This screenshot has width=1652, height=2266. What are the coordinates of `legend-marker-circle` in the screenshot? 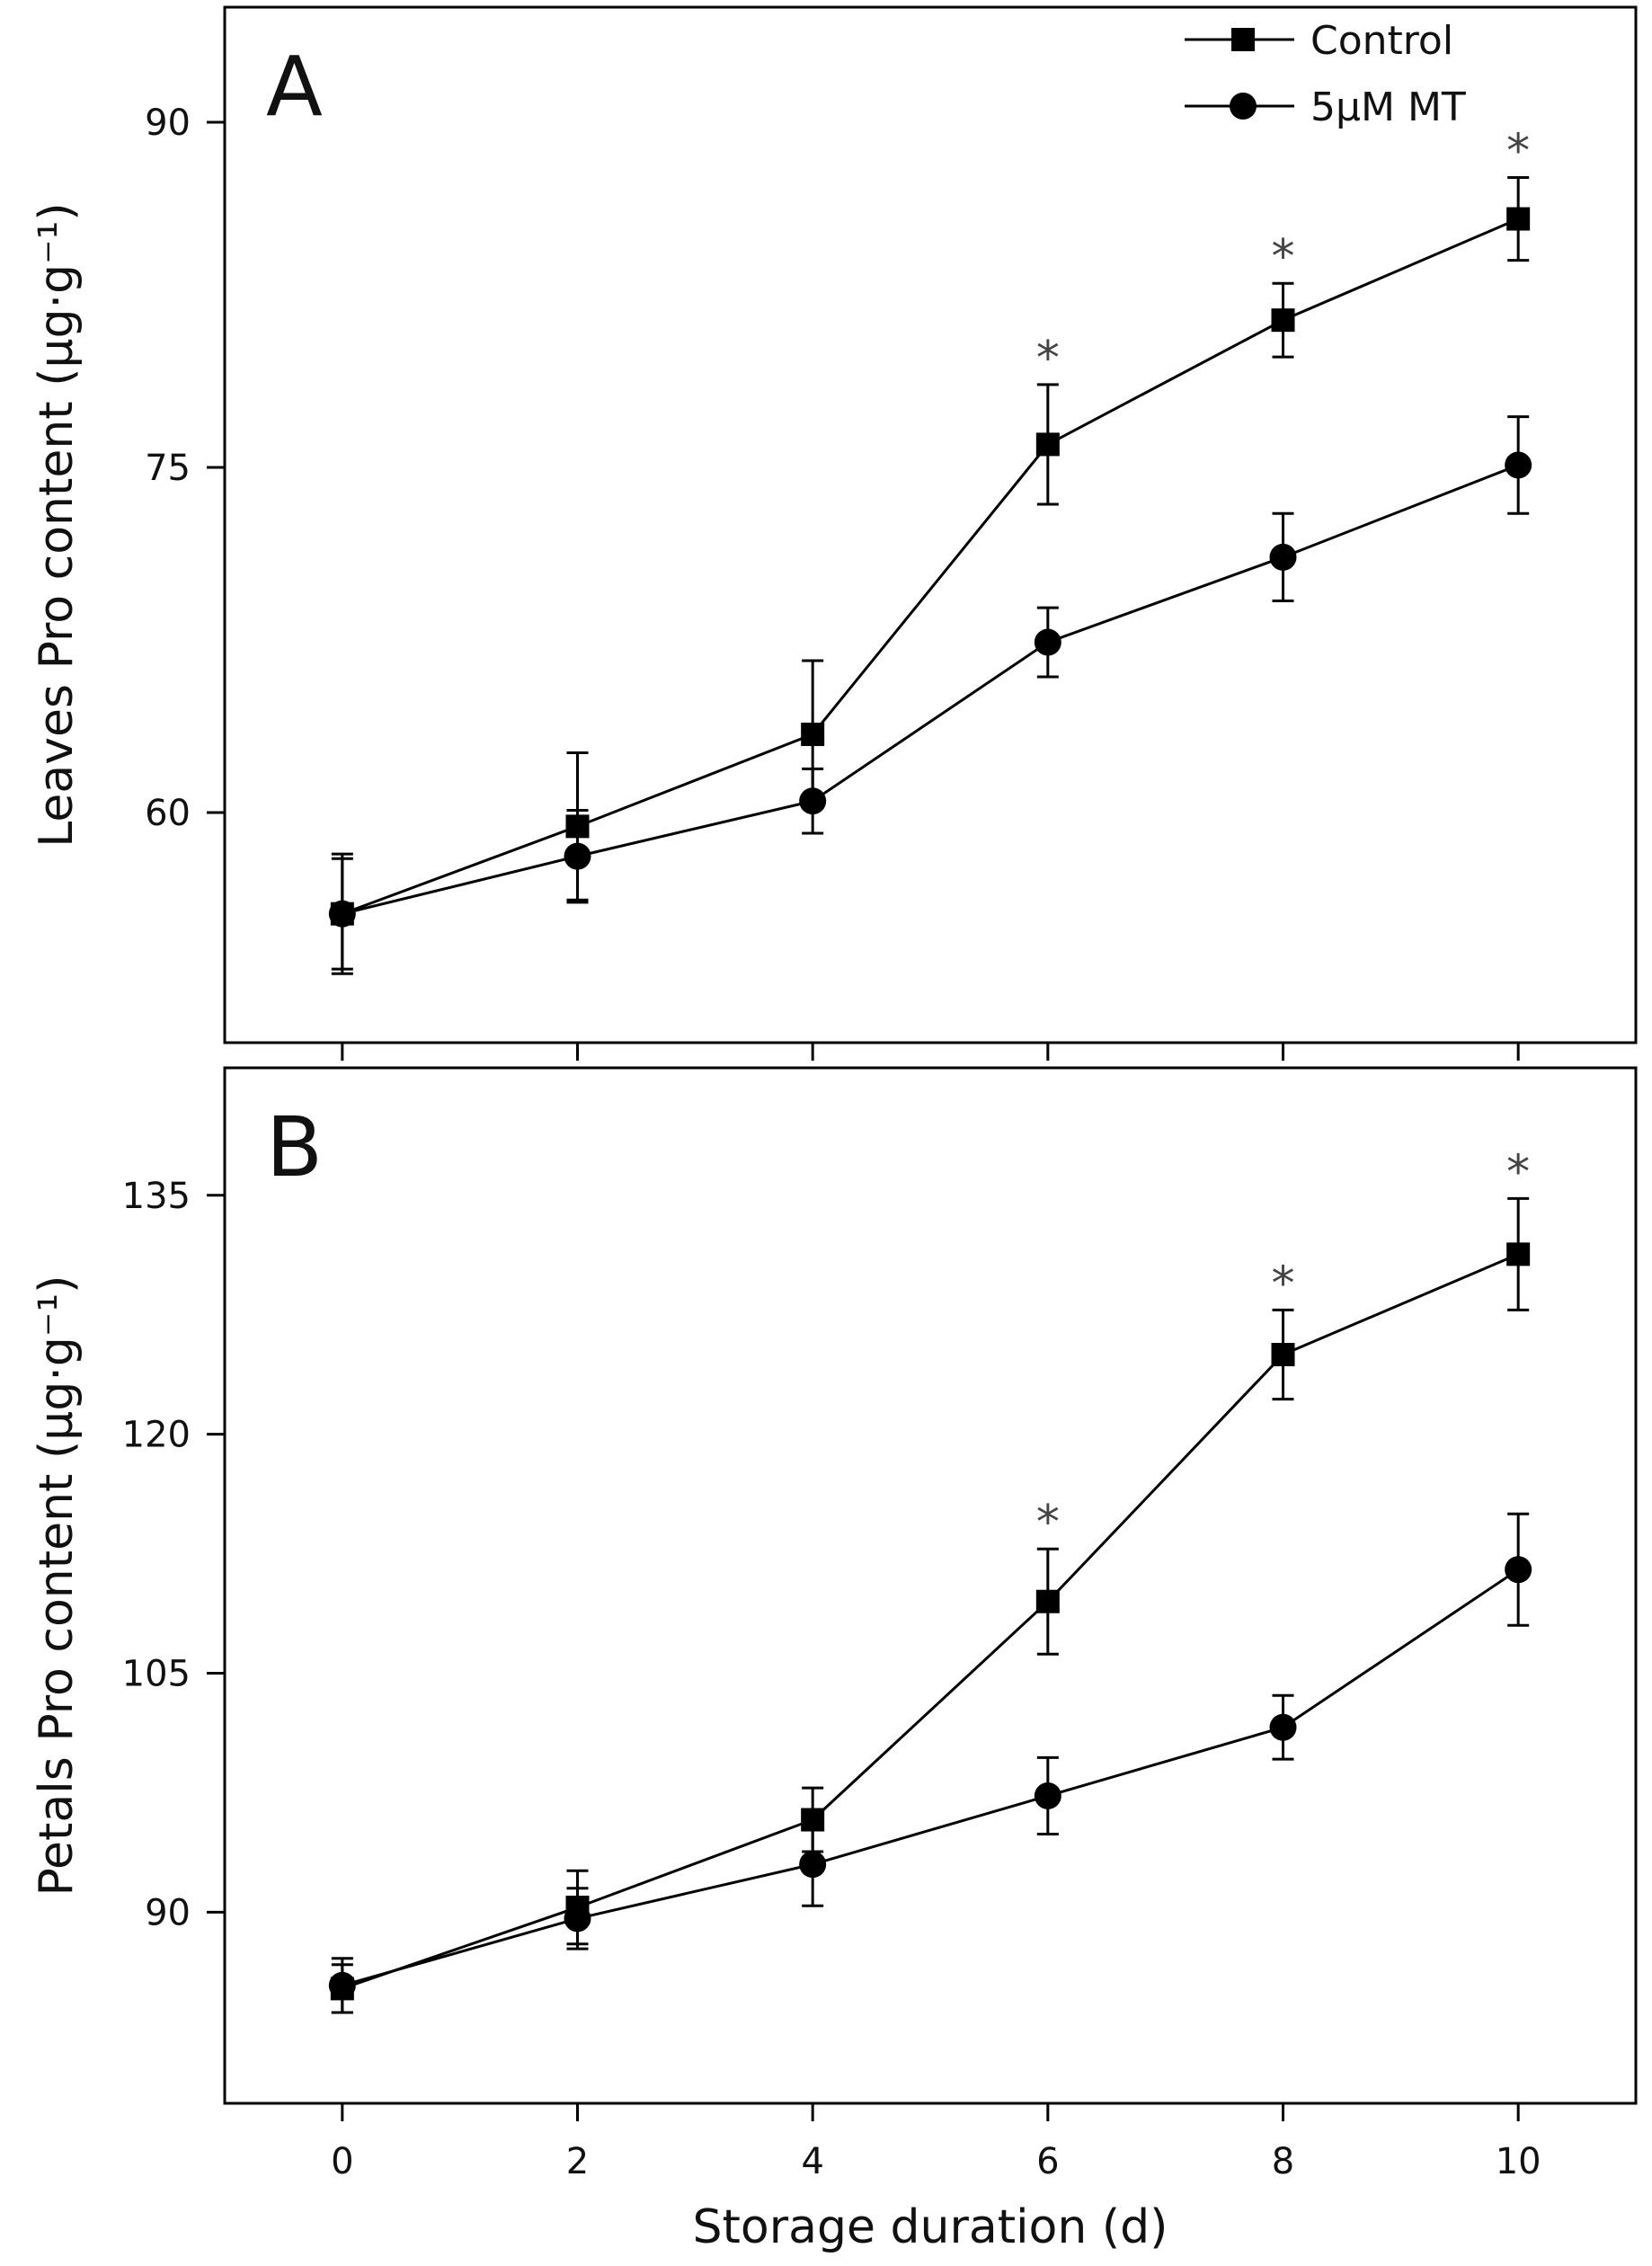 It's located at (1243, 106).